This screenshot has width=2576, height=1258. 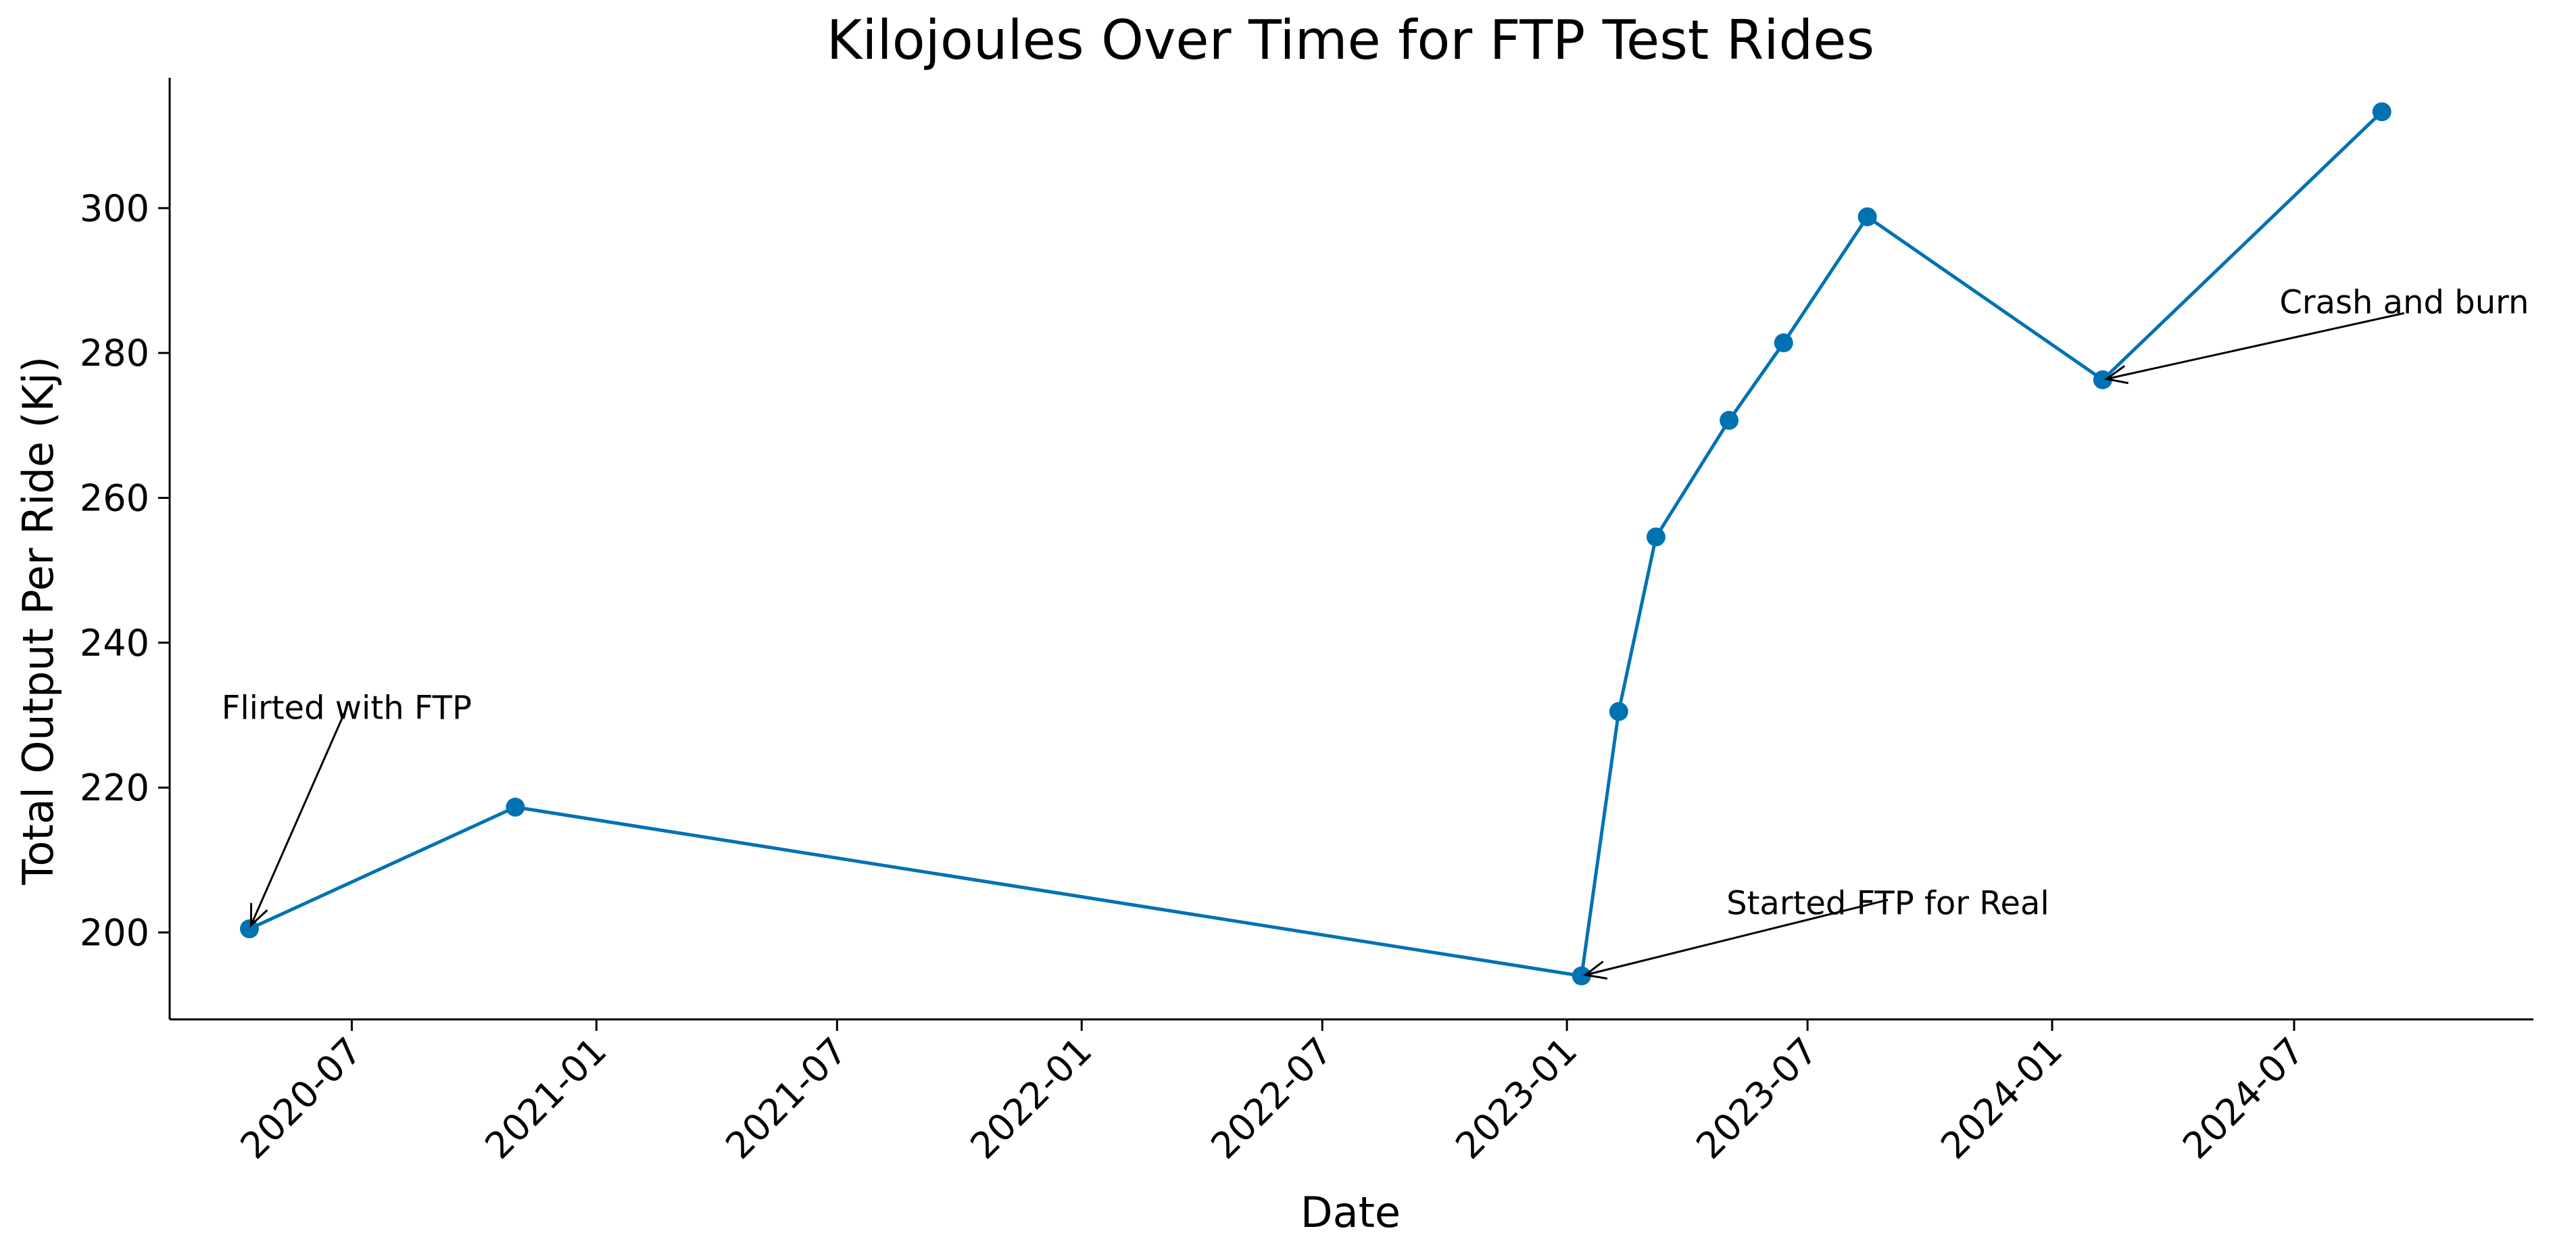 What do you see at coordinates (115, 933) in the screenshot?
I see `y-tick-label: 200` at bounding box center [115, 933].